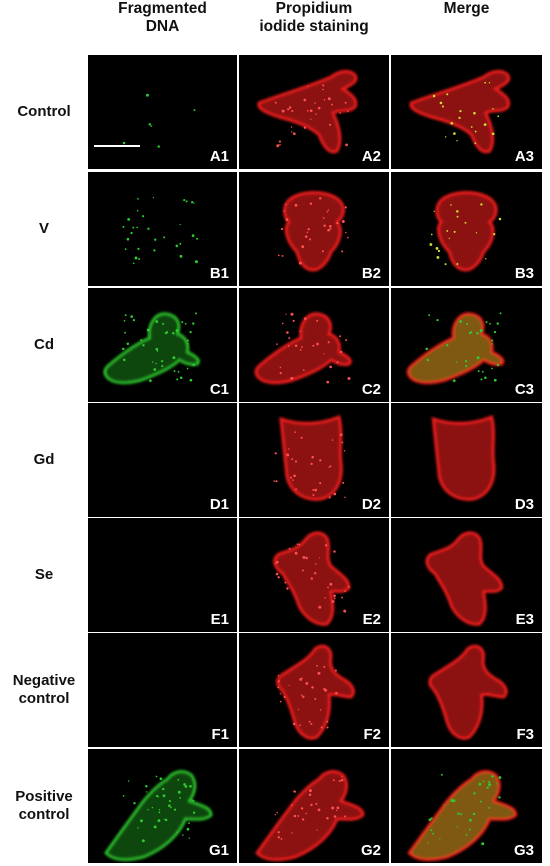 The width and height of the screenshot is (550, 866). Describe the element at coordinates (44, 111) in the screenshot. I see `row-label: Control` at that location.